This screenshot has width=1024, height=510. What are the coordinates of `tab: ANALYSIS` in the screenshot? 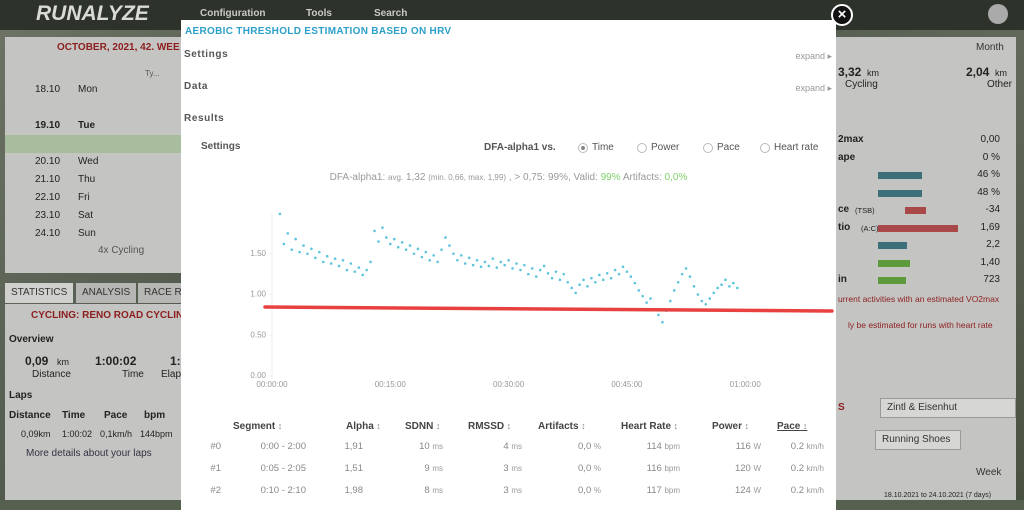 It's located at (106, 293).